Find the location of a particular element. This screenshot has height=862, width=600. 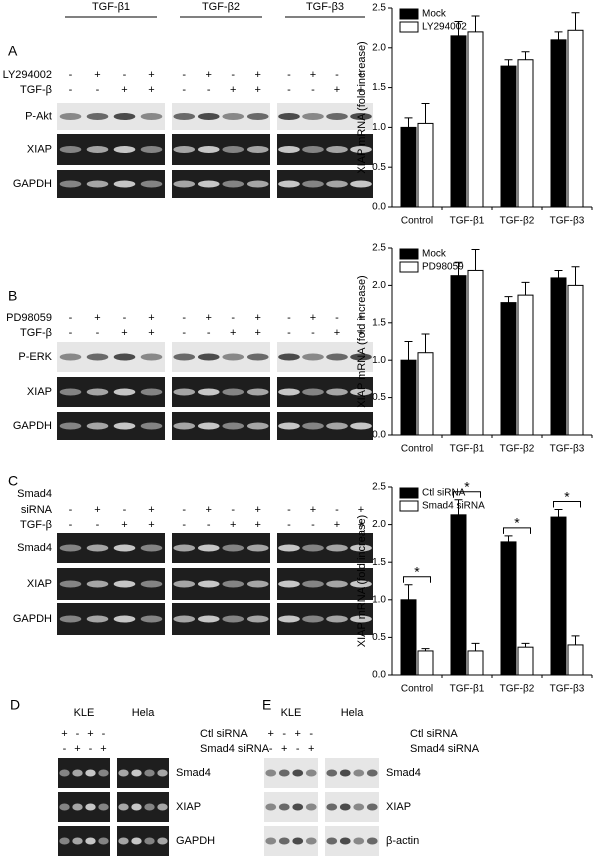

panel-letter: E is located at coordinates (266, 705).